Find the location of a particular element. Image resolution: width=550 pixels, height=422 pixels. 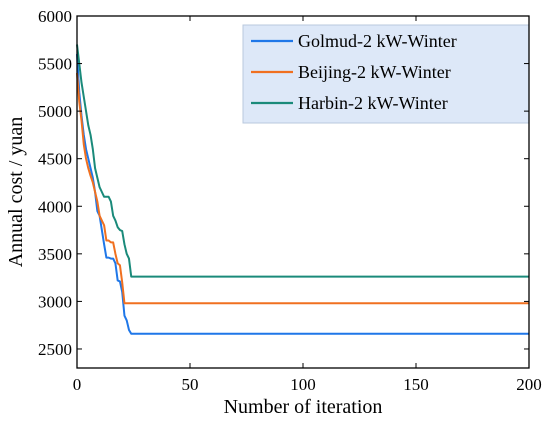

legend-label-2: Beijing-2 kW-Winter is located at coordinates (374, 72).